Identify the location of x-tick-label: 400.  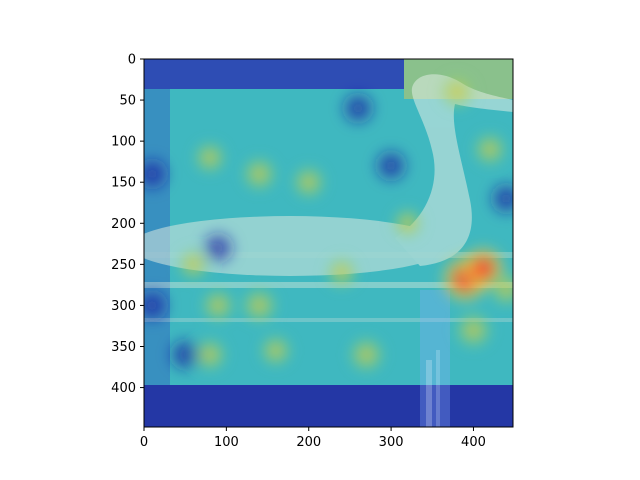
(473, 442).